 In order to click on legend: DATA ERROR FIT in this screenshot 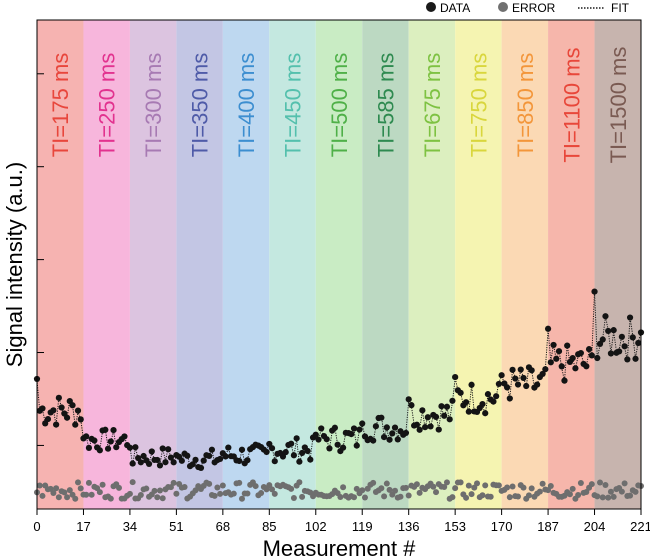, I will do `click(528, 8)`.